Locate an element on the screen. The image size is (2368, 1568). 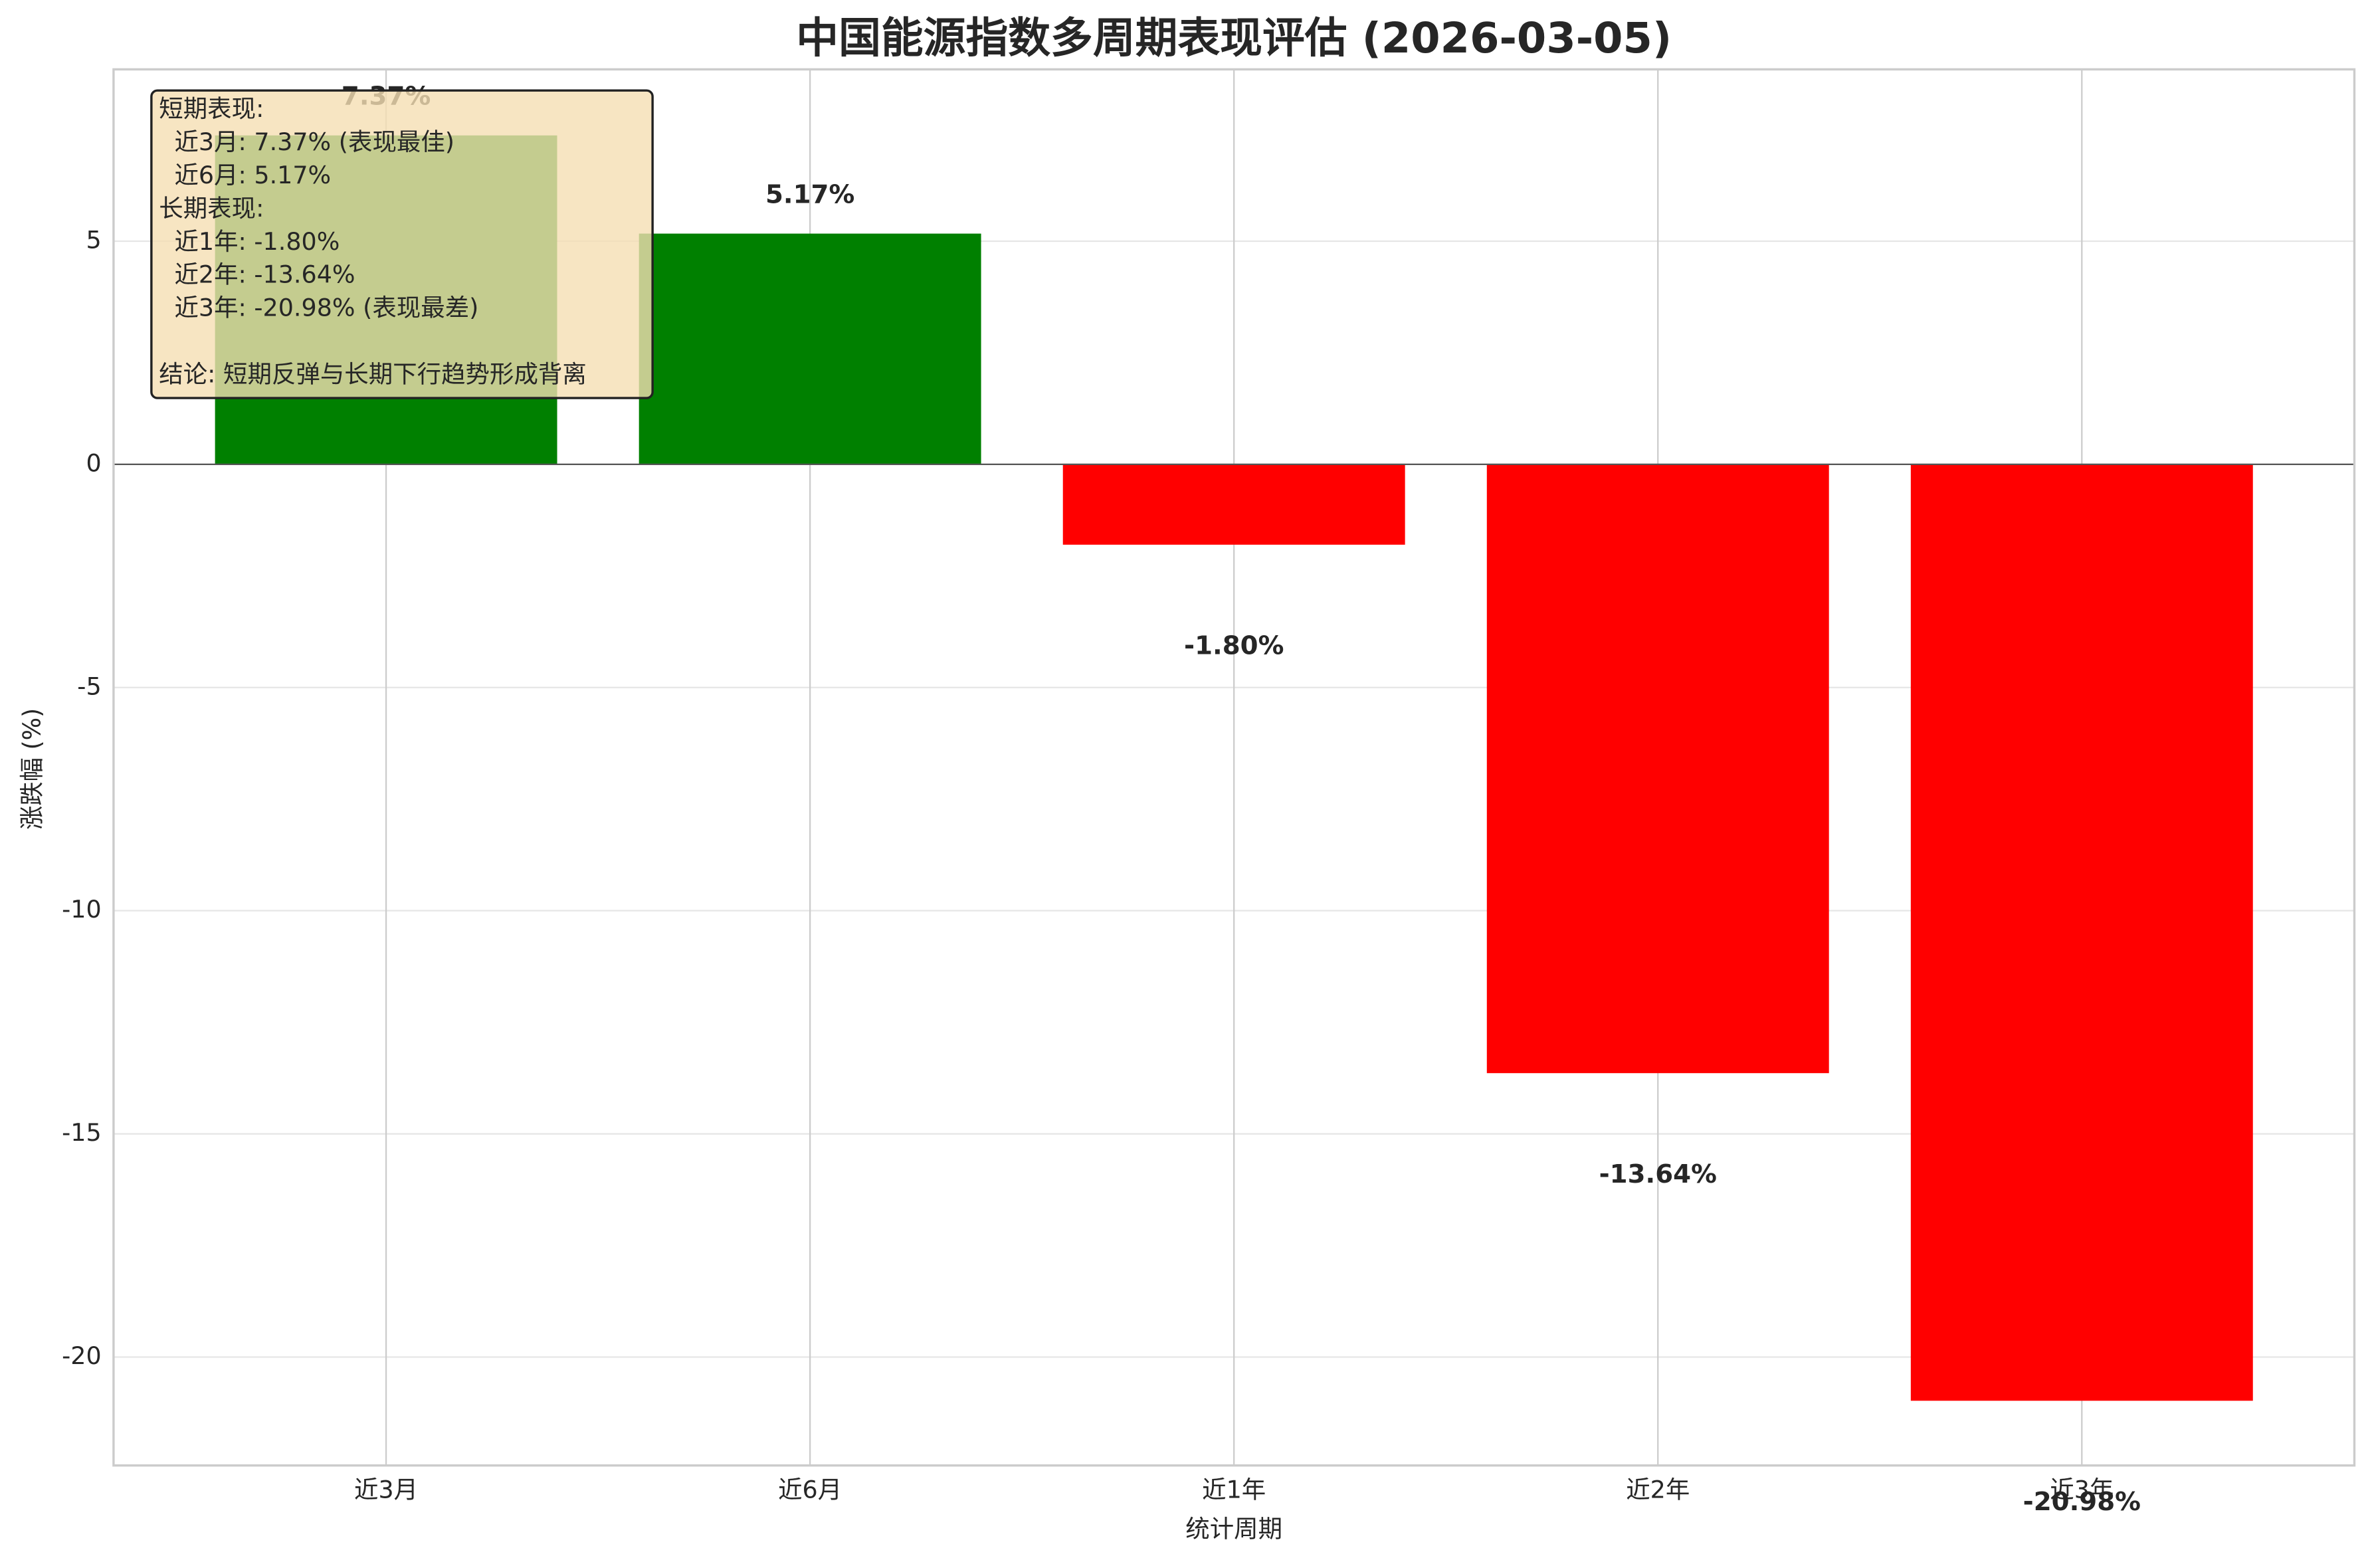
annotation-line: 近6月: 5.17% is located at coordinates (245, 175).